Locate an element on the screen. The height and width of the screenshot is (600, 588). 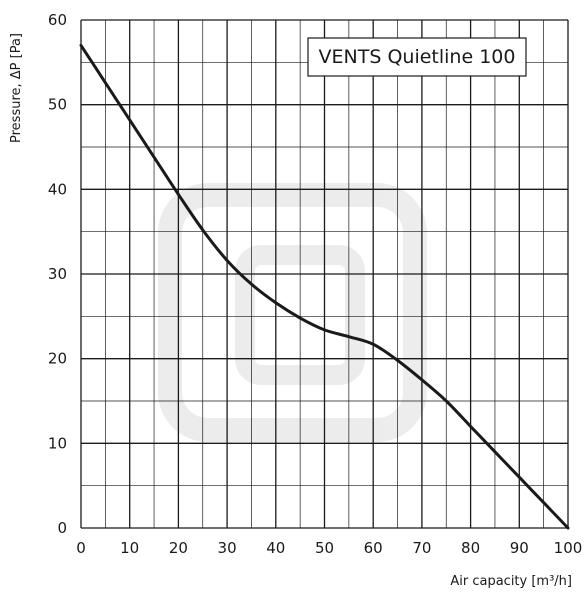
x-tick-label: 20 is located at coordinates (178, 548).